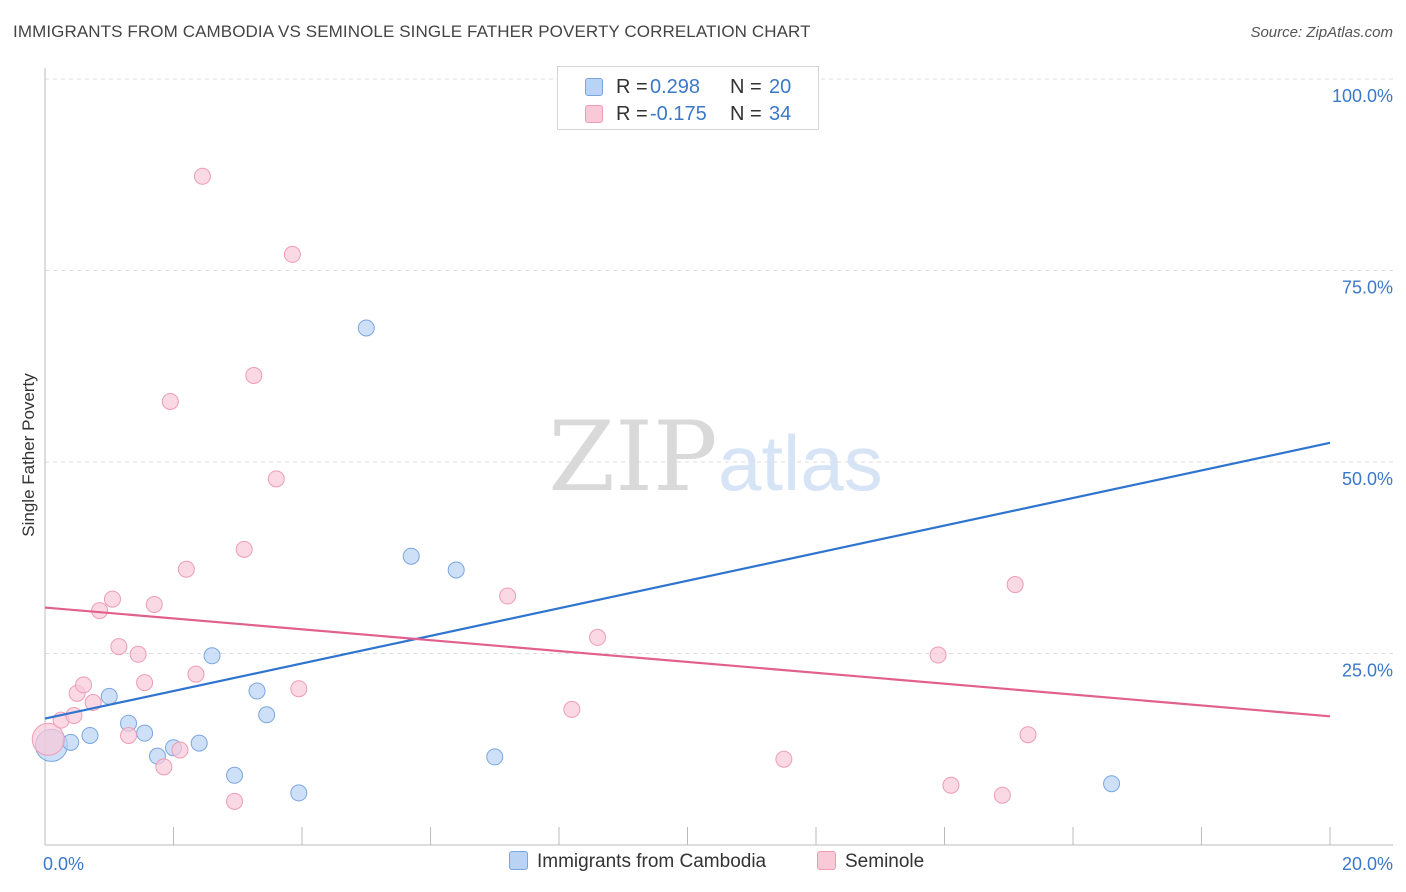  Describe the element at coordinates (1367, 288) in the screenshot. I see `y-tick-label: 75.0%` at that location.